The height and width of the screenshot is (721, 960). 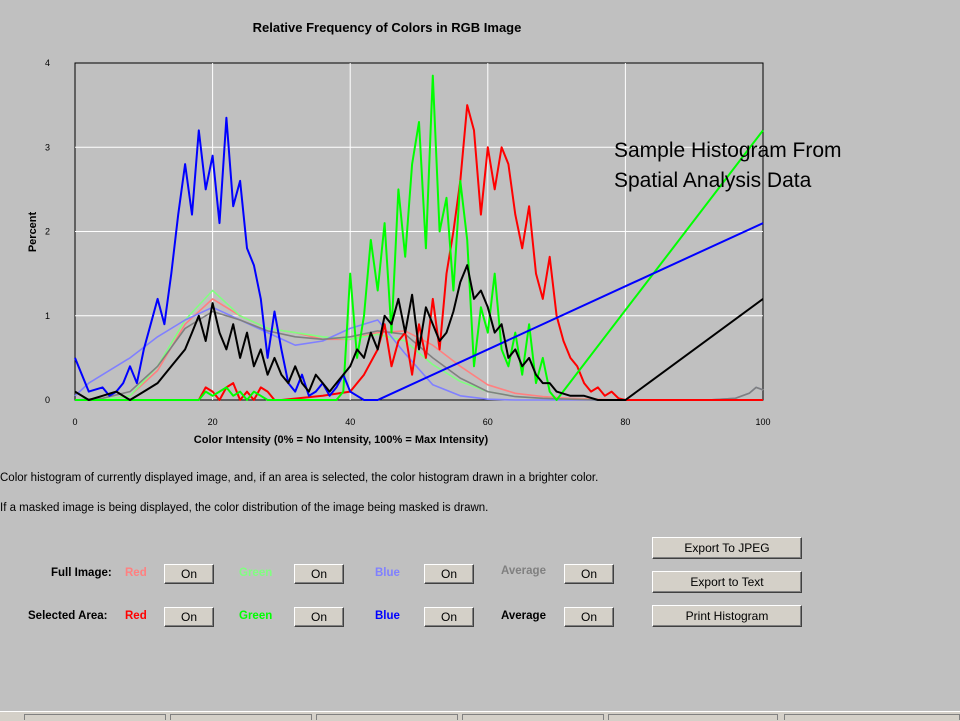 What do you see at coordinates (419, 332) in the screenshot?
I see `series-line-average-selected` at bounding box center [419, 332].